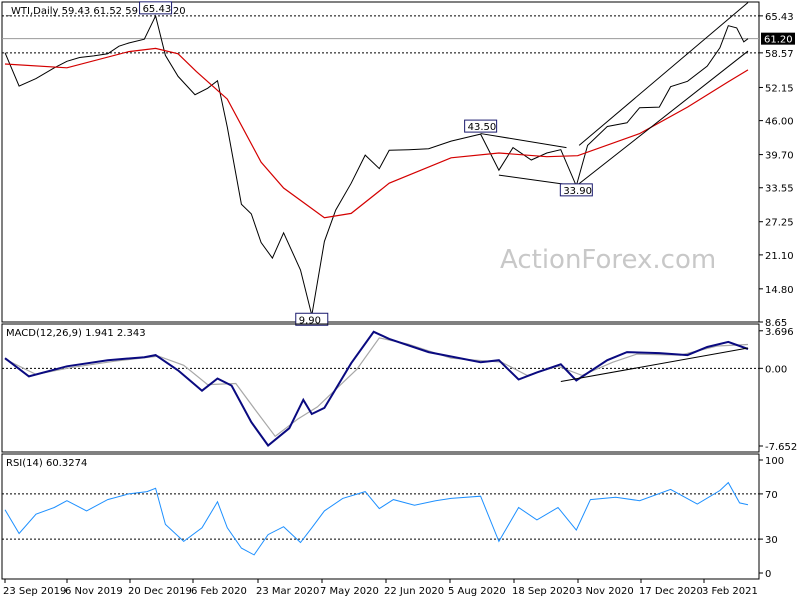 The height and width of the screenshot is (604, 800). Describe the element at coordinates (779, 17) in the screenshot. I see `price-tick-label: 65.43` at that location.